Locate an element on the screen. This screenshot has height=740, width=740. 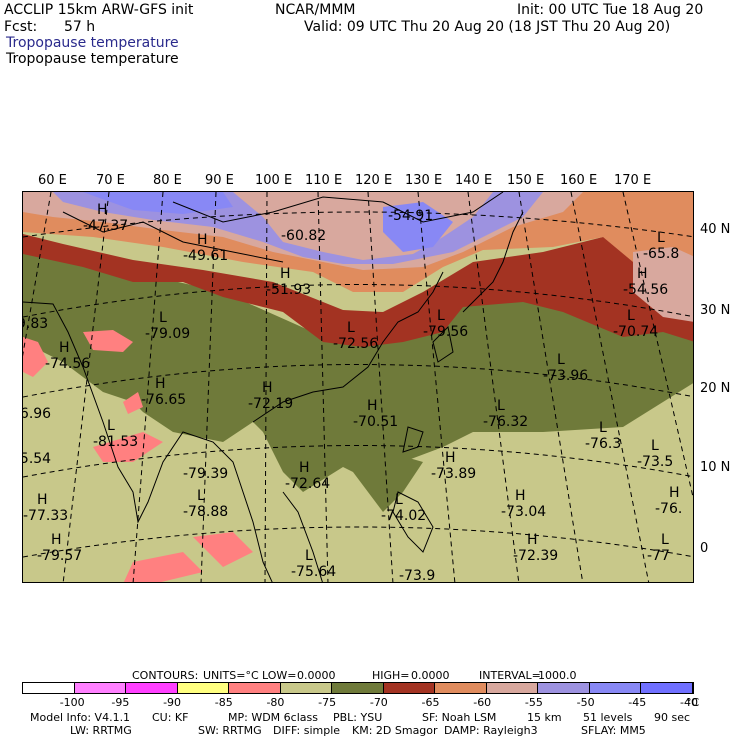
org-label: NCAR/MMM is located at coordinates (315, 10).